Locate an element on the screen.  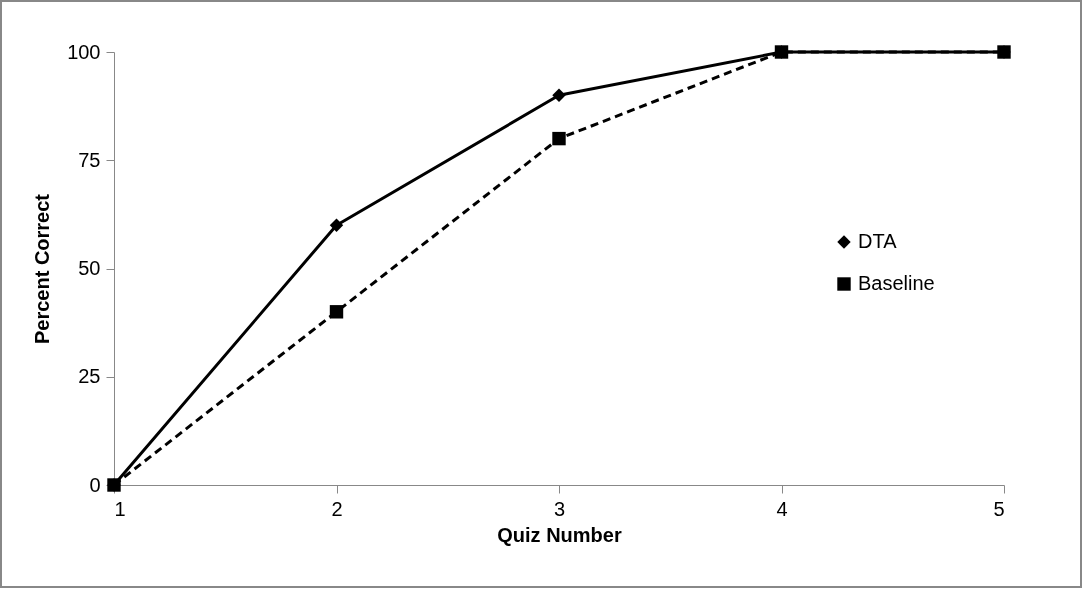
y-tick-label: 75 is located at coordinates (89, 159).